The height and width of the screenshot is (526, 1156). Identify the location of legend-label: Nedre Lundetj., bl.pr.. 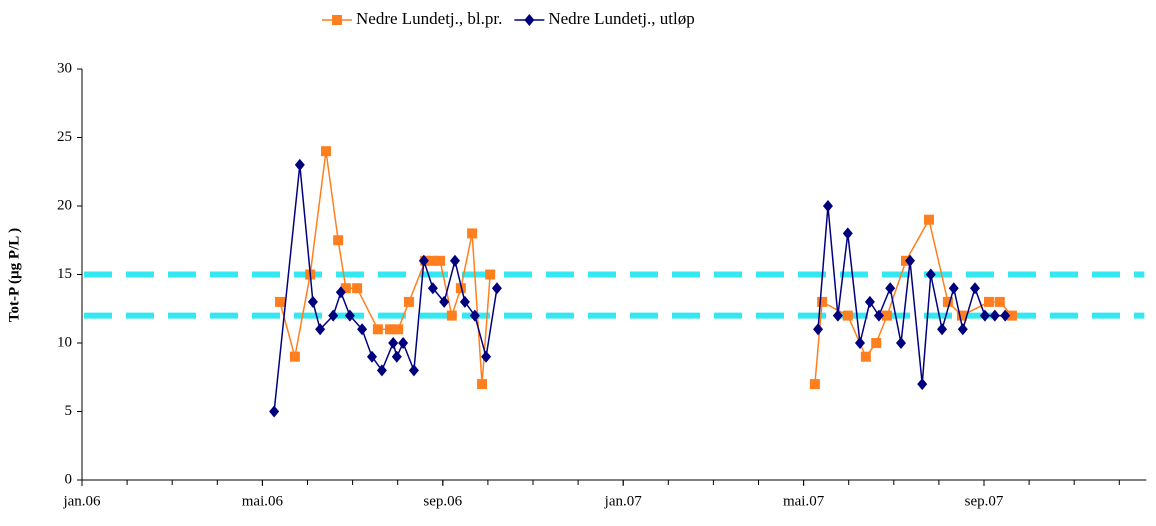
(429, 18).